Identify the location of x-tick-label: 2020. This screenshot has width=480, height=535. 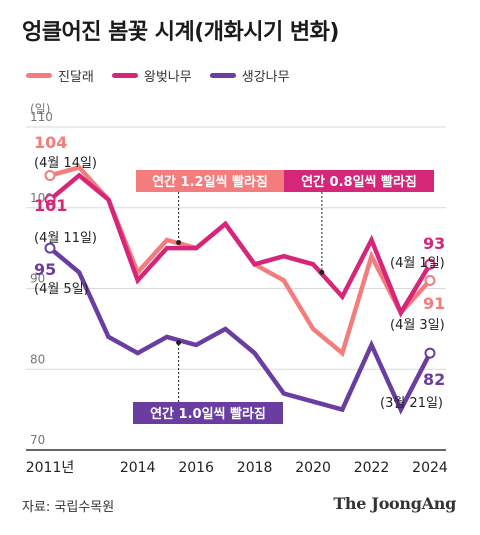
(313, 468).